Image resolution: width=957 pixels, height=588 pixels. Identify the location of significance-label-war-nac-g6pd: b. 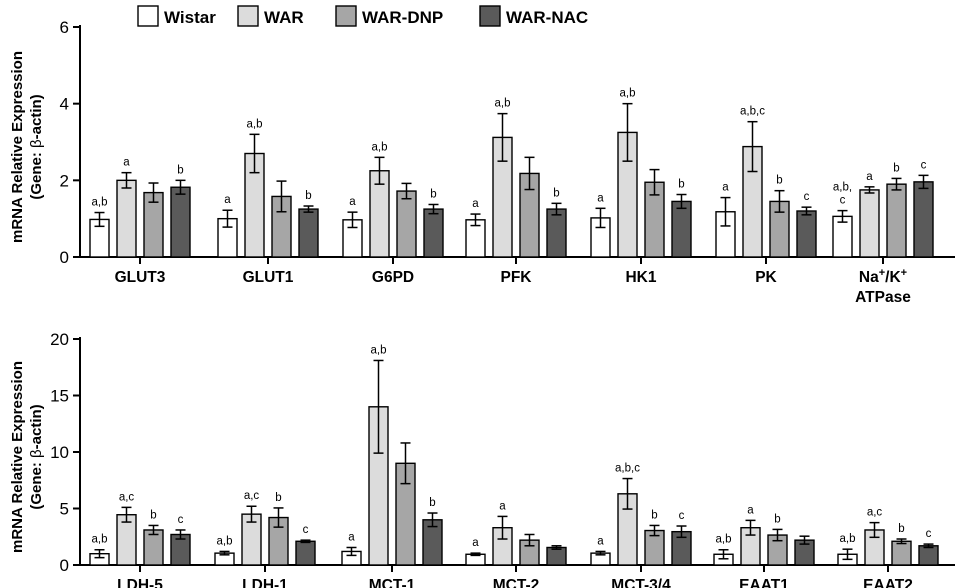
(433, 194).